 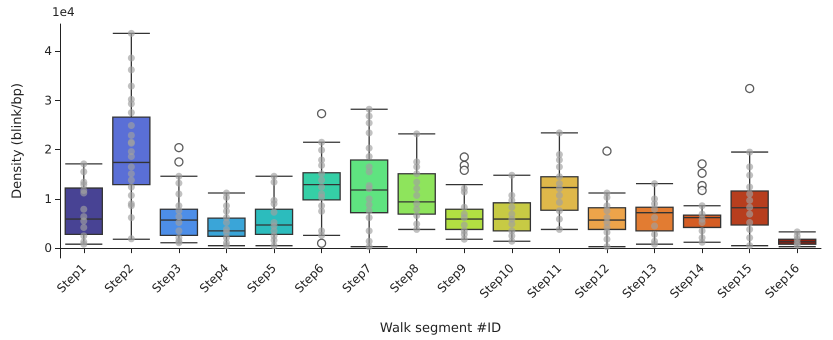 I want to click on x-axis-title: Walk segment #ID, so click(x=441, y=328).